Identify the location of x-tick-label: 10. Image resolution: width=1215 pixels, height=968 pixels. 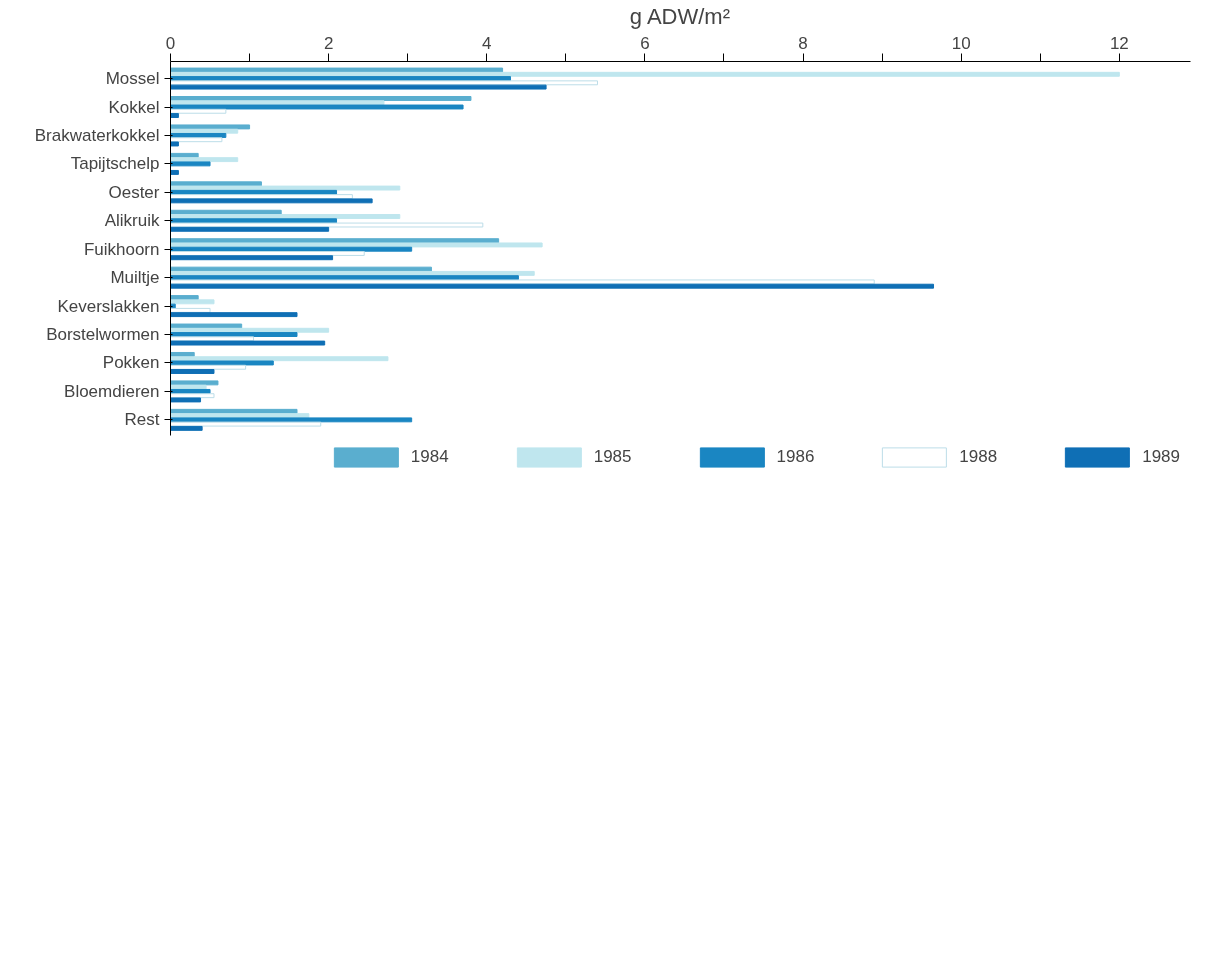
(961, 43).